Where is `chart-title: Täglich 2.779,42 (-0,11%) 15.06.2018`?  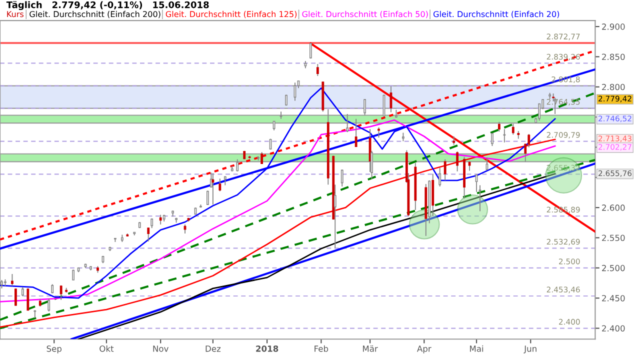
chart-title: Täglich 2.779,42 (-0,11%) 15.06.2018 is located at coordinates (107, 5).